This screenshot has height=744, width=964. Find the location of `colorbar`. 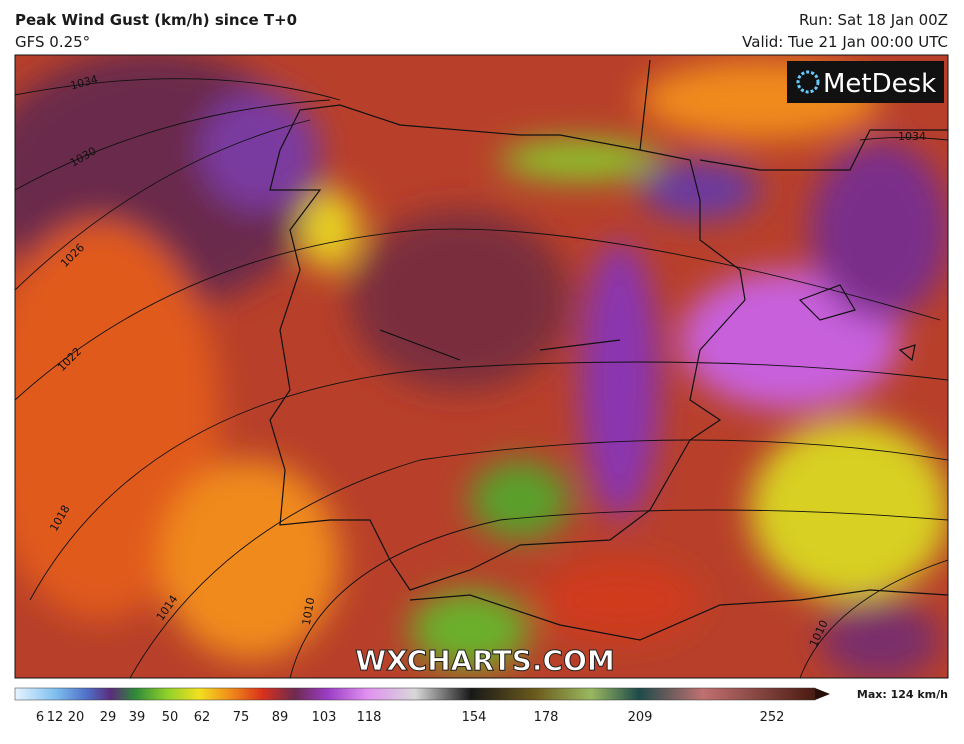

colorbar is located at coordinates (415, 694).